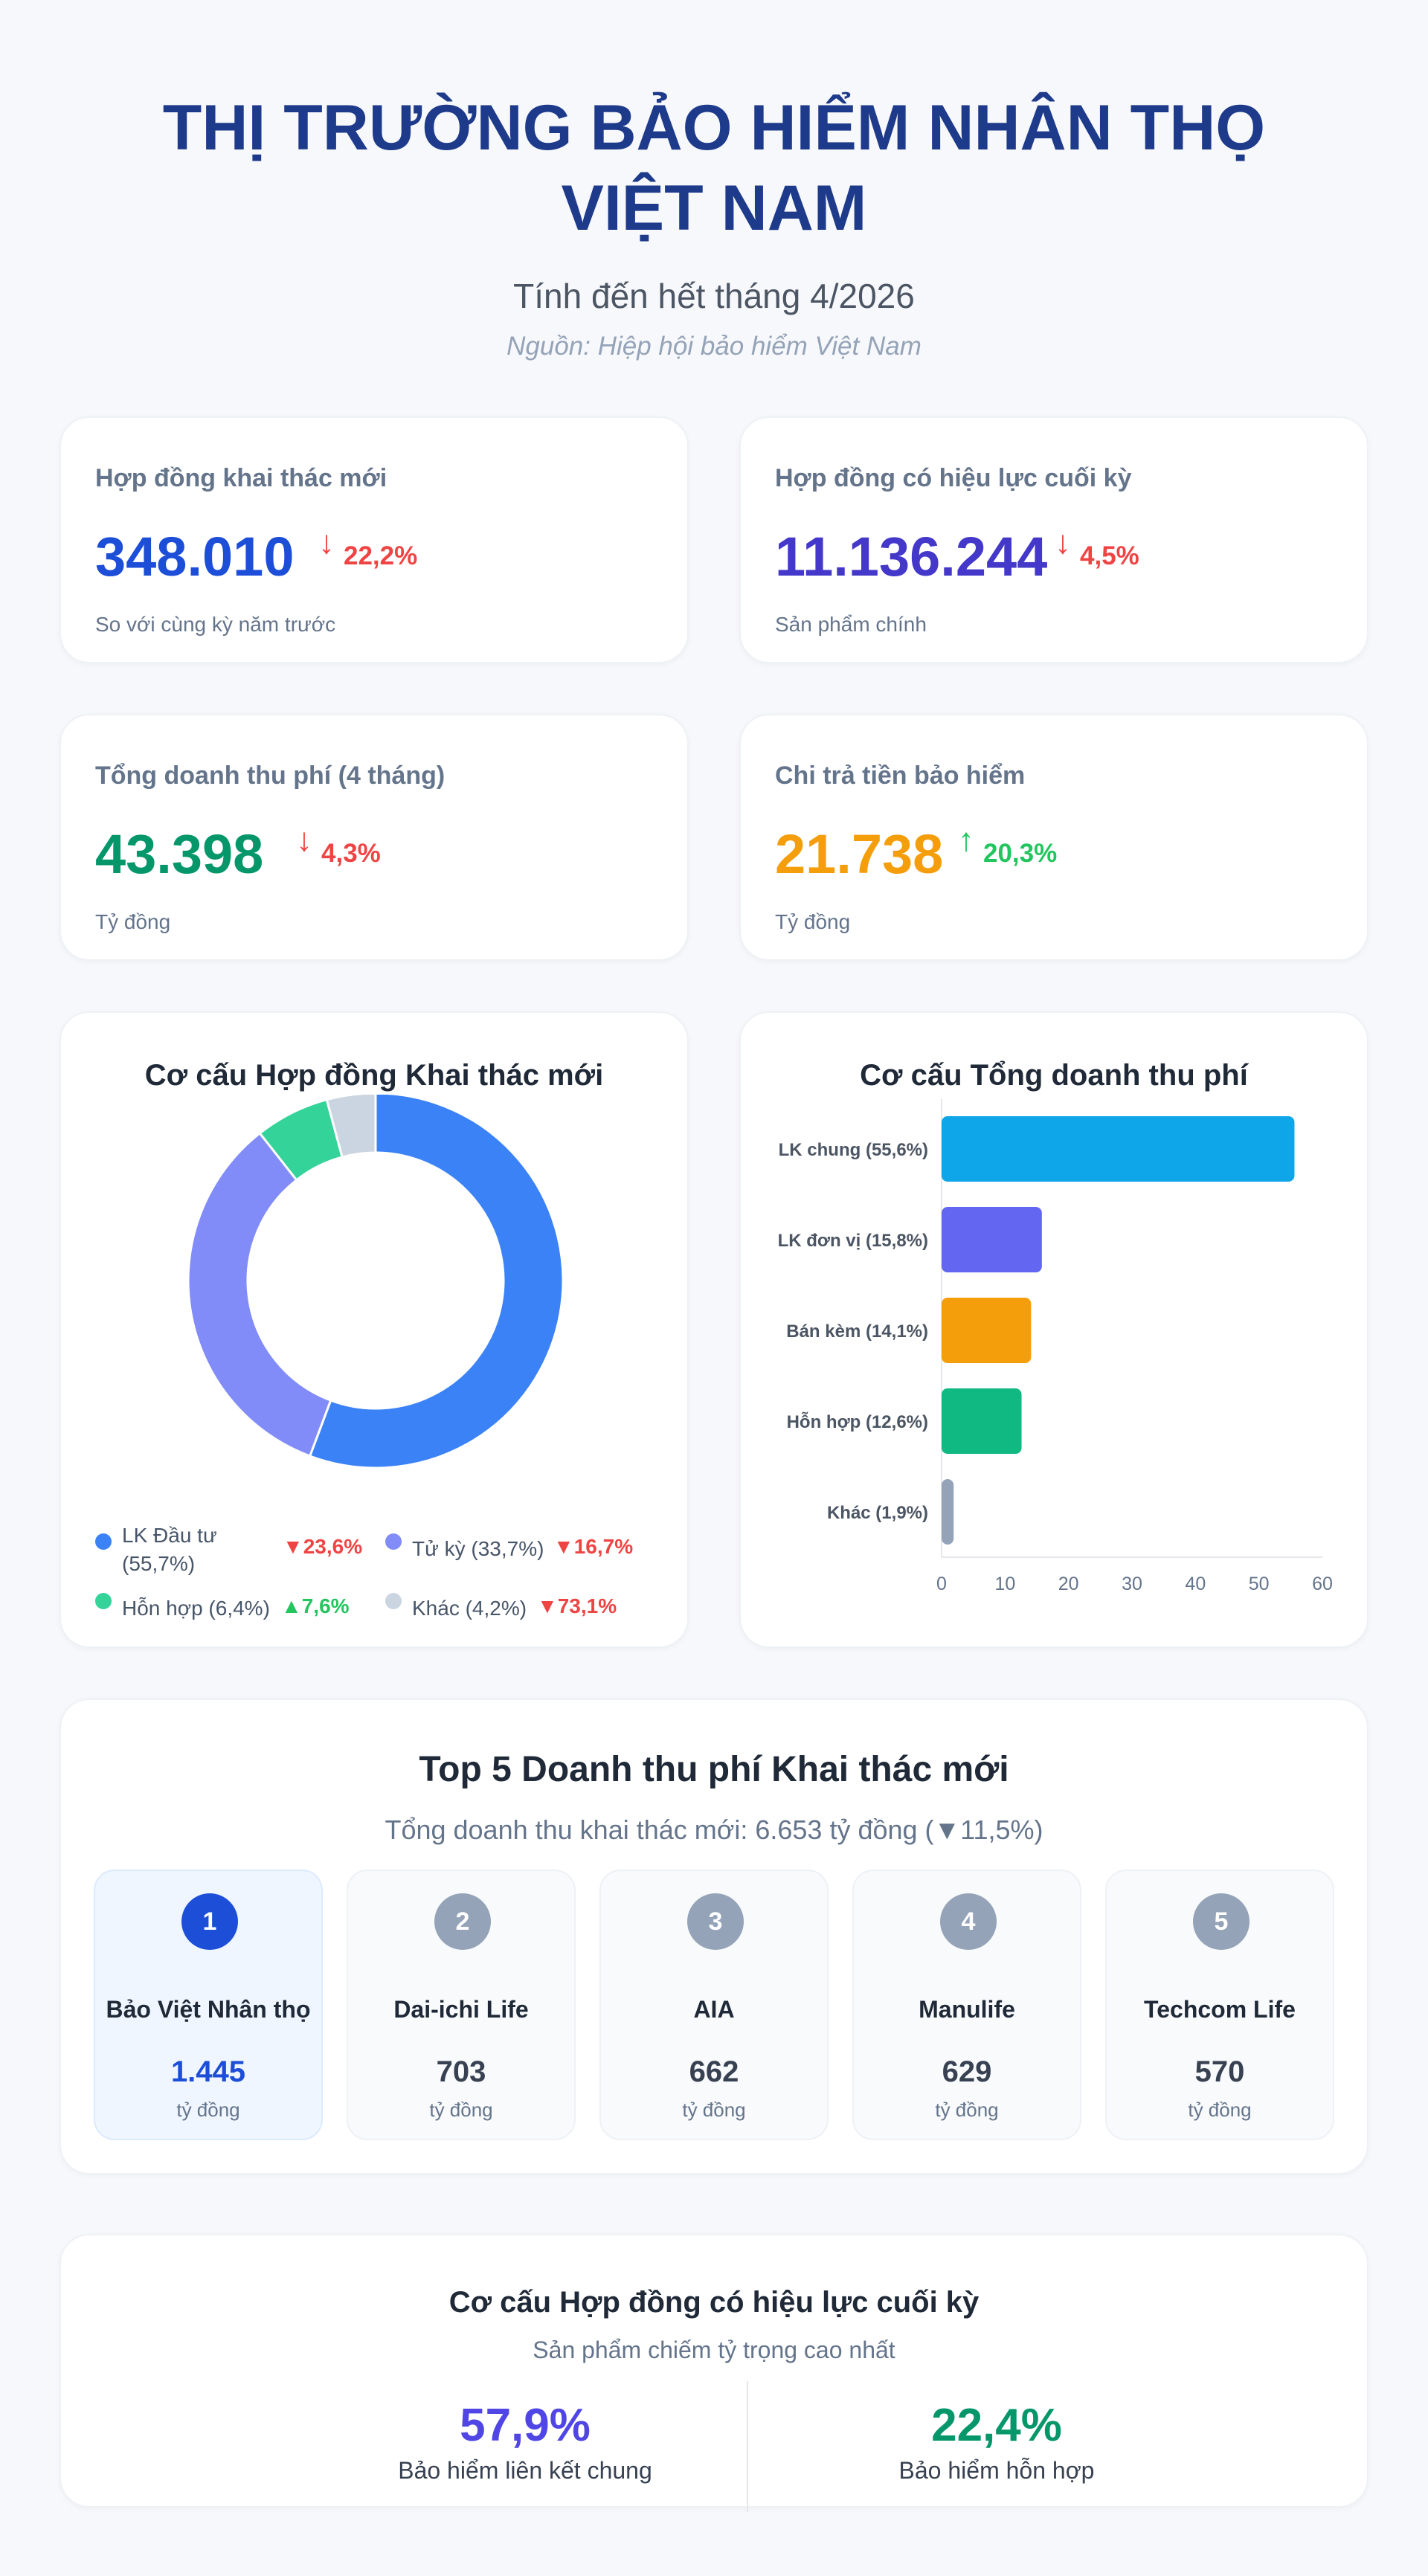 Image resolution: width=1428 pixels, height=2576 pixels. I want to click on rank-badge: 1, so click(210, 1921).